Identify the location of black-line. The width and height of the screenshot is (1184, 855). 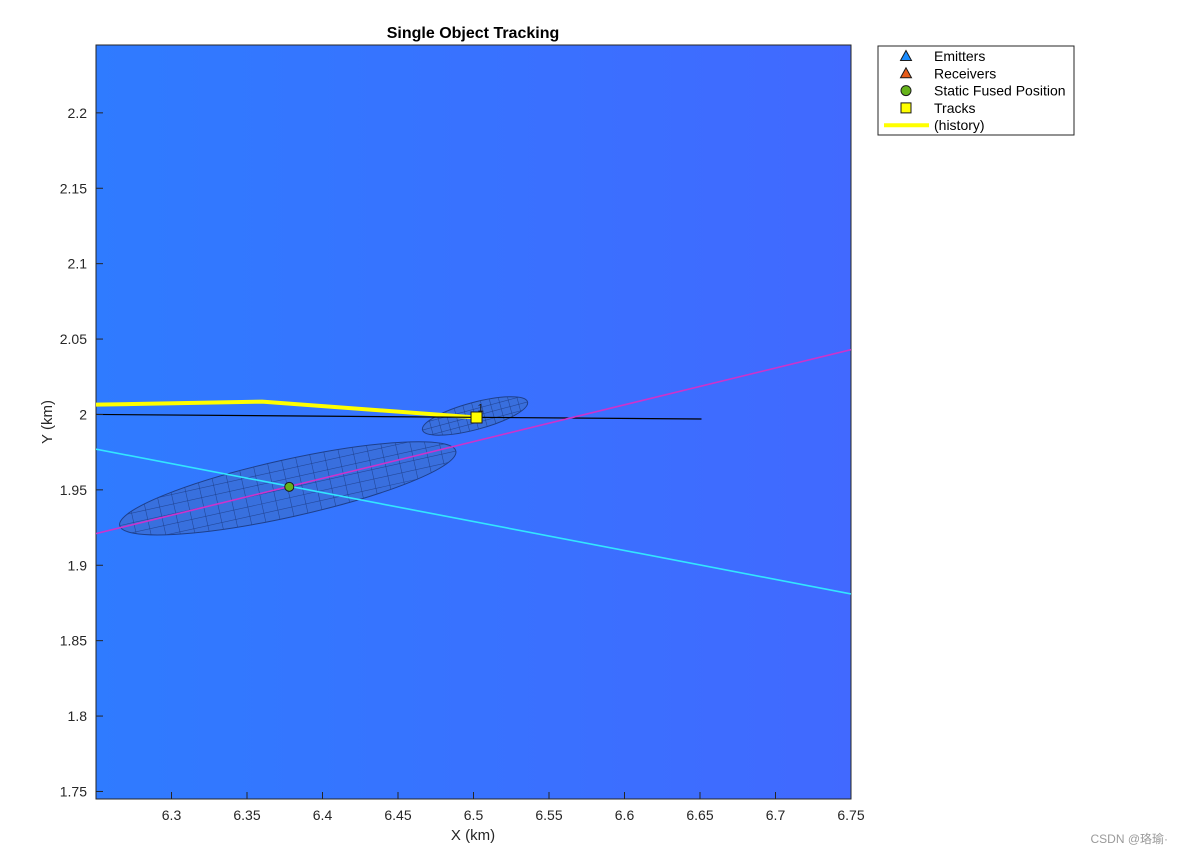
(399, 416).